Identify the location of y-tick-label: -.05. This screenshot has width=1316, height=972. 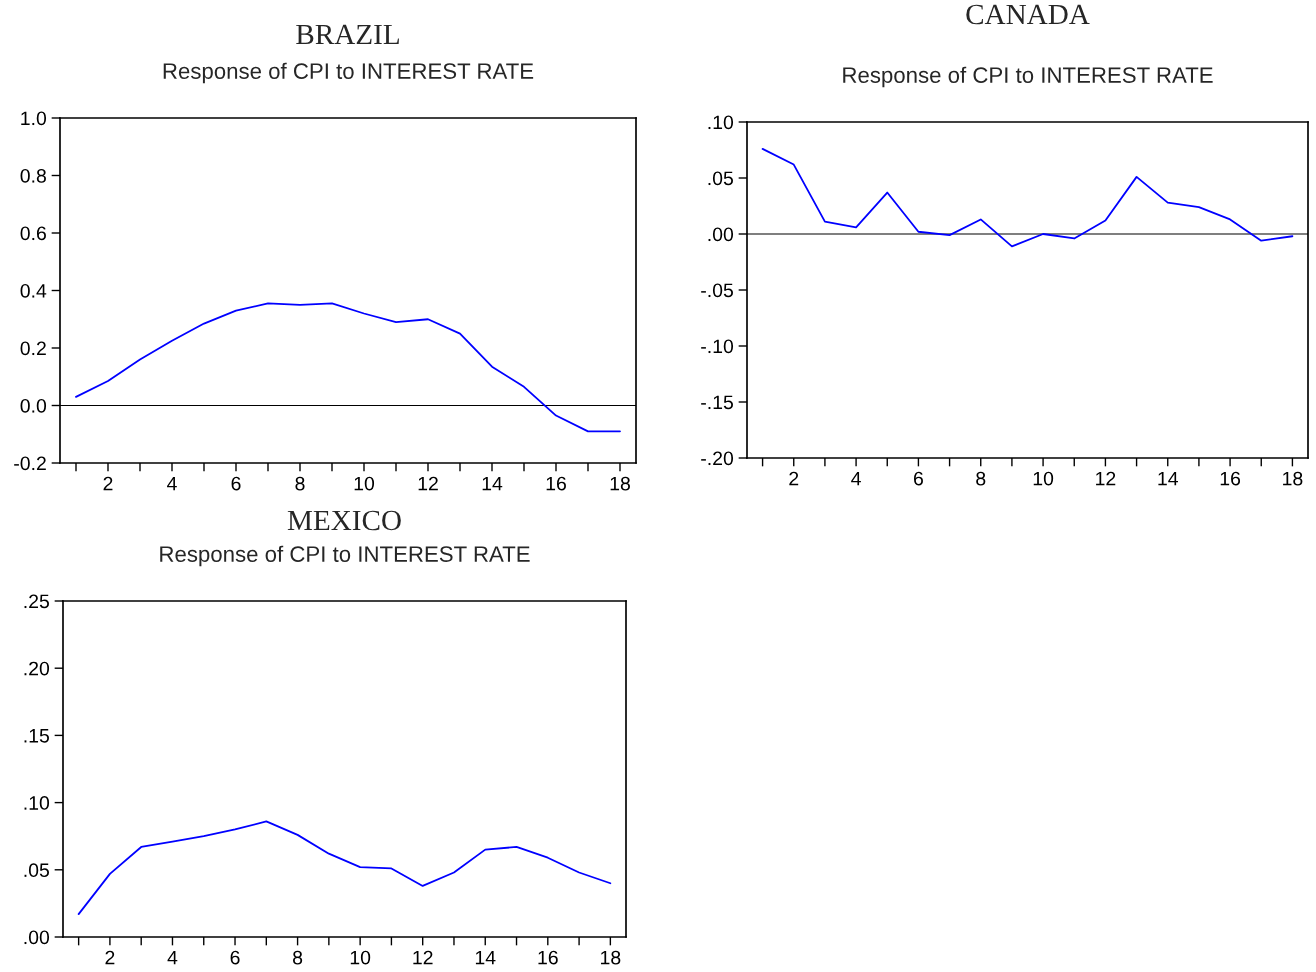
(717, 290).